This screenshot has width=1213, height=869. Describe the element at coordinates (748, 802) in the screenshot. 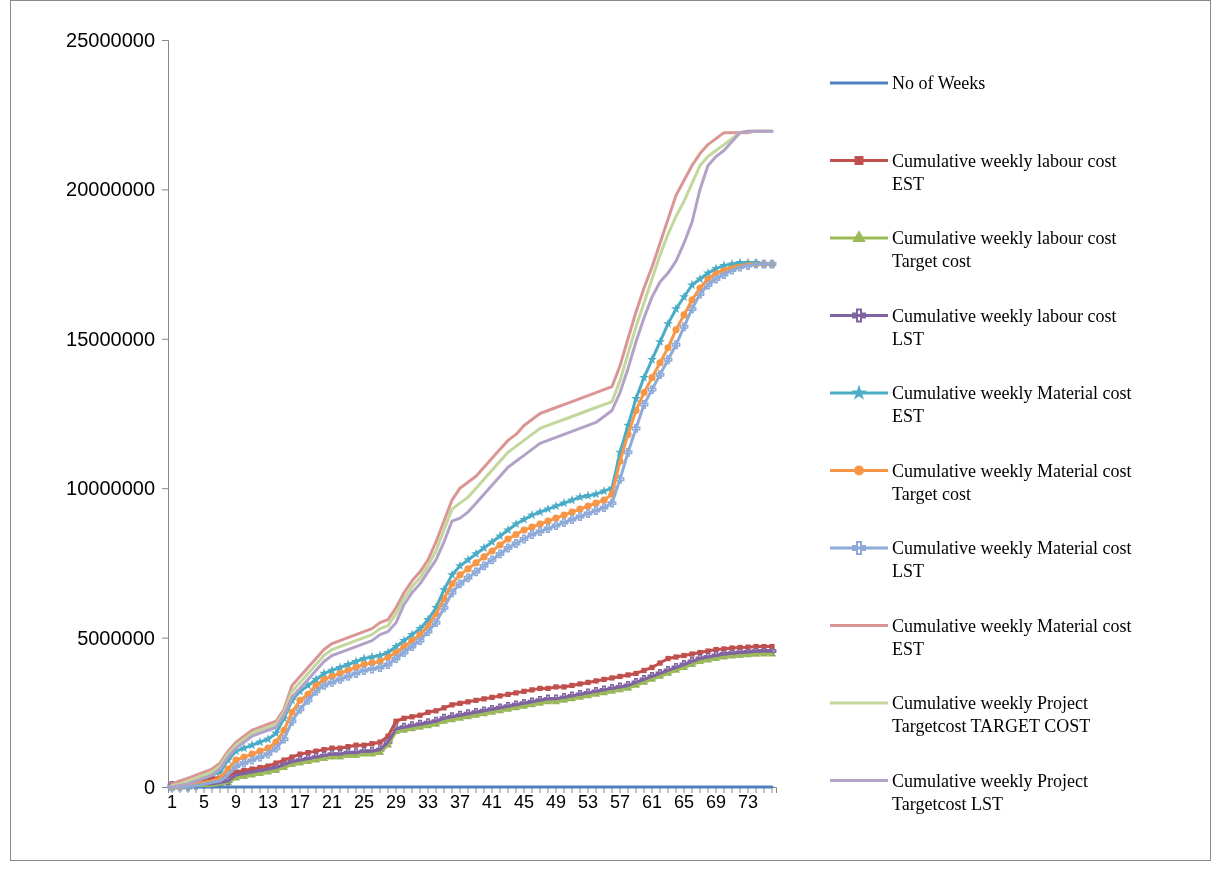

I see `x-tick-label: 73` at that location.